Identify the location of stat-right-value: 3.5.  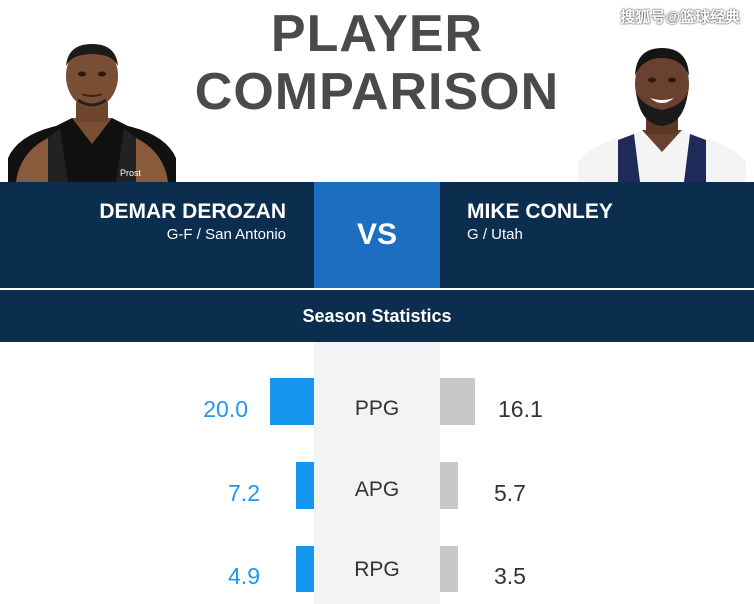
(510, 576).